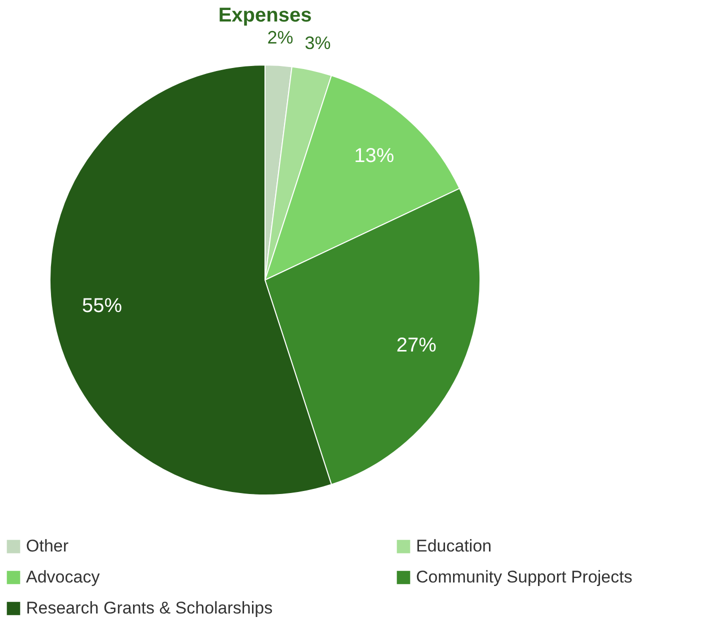  What do you see at coordinates (280, 37) in the screenshot?
I see `data-label: 2%` at bounding box center [280, 37].